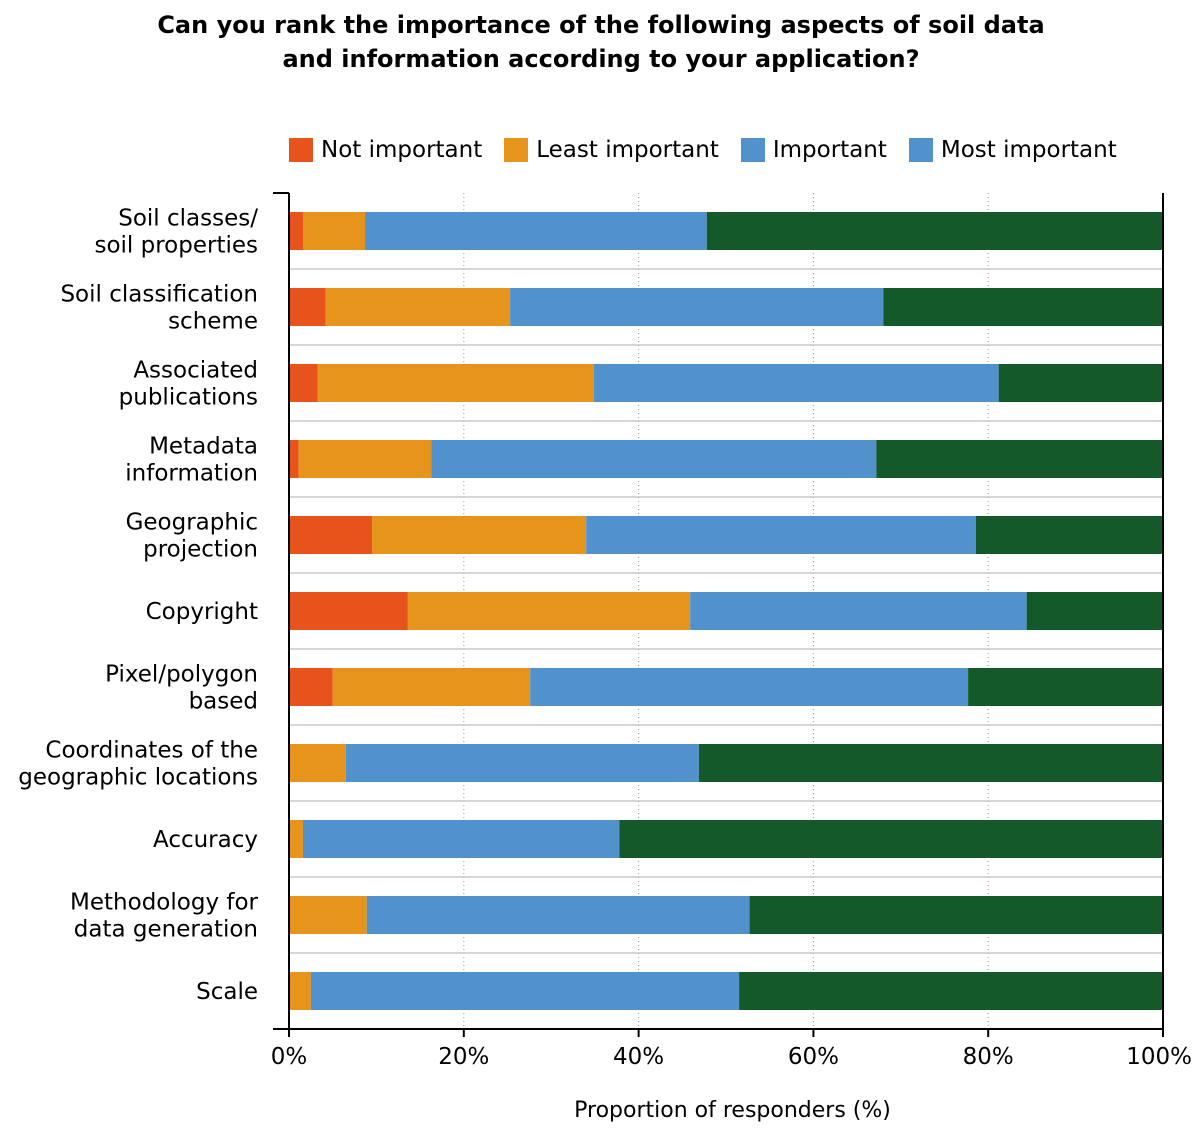 Image resolution: width=1202 pixels, height=1131 pixels. I want to click on bar-geographic-projection-not-important, so click(331, 535).